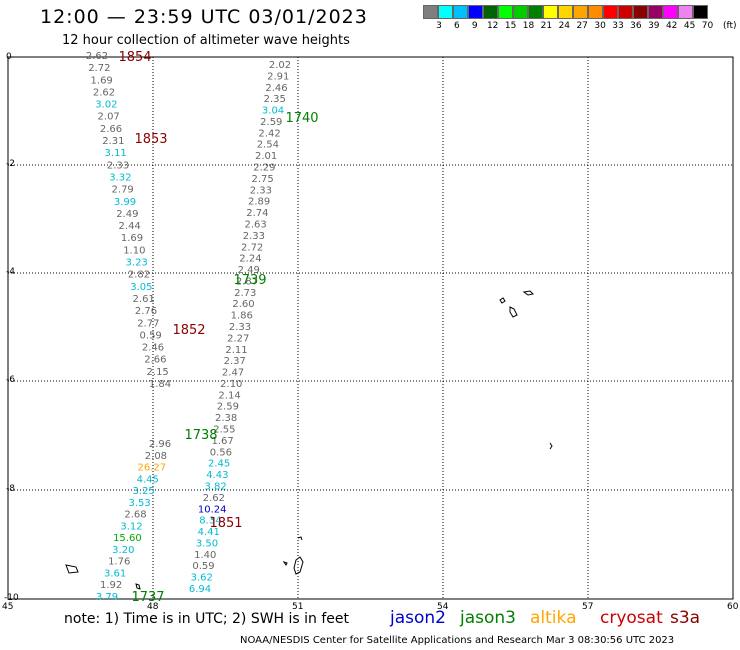 This screenshot has width=740, height=650. What do you see at coordinates (132, 238) in the screenshot?
I see `wave-height-value: 1.69` at bounding box center [132, 238].